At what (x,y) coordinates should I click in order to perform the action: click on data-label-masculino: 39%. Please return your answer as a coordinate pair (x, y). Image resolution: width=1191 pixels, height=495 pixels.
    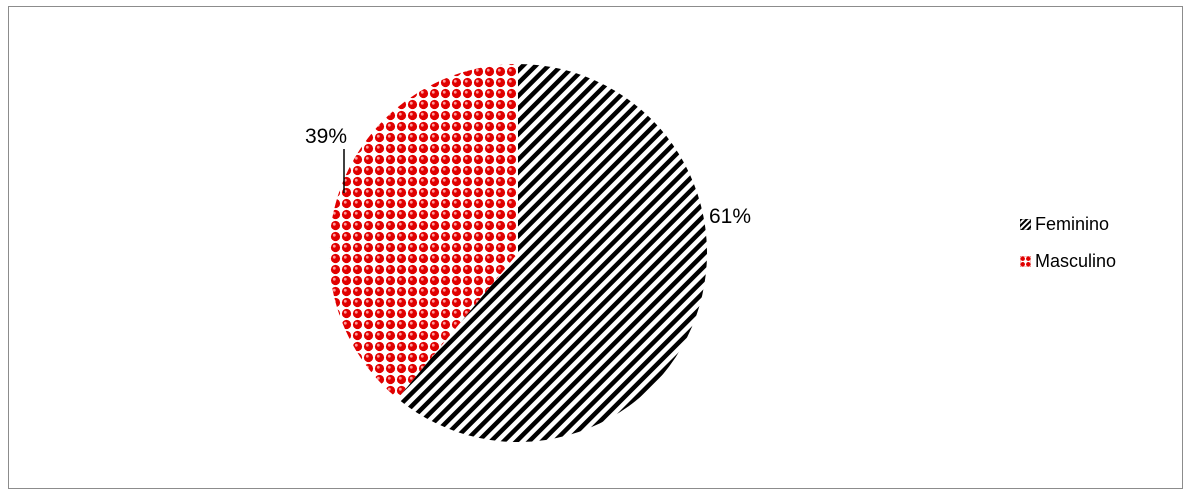
    Looking at the image, I should click on (326, 136).